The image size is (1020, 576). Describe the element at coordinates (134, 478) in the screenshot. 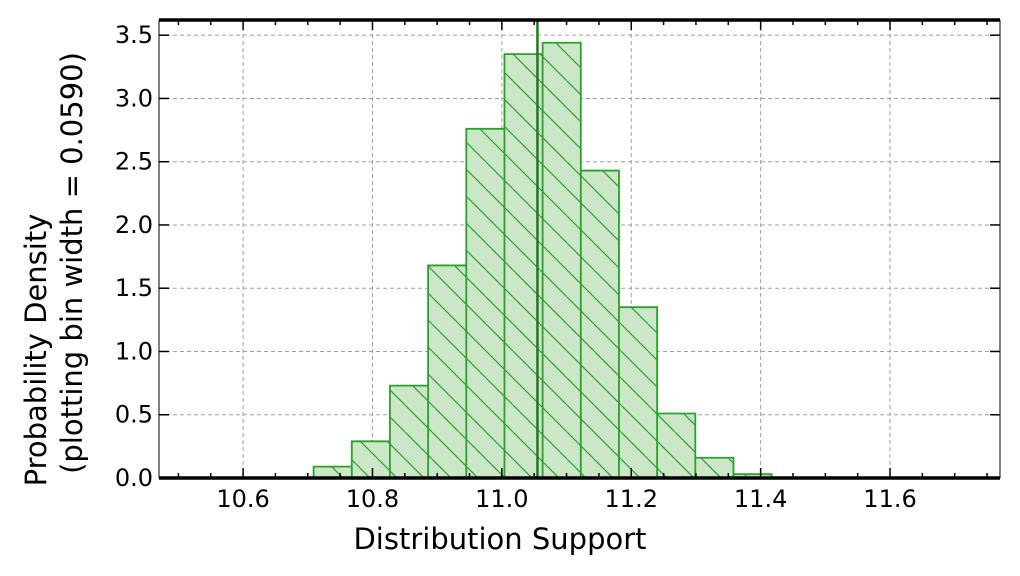

I see `y-tick-label: 0.0` at that location.